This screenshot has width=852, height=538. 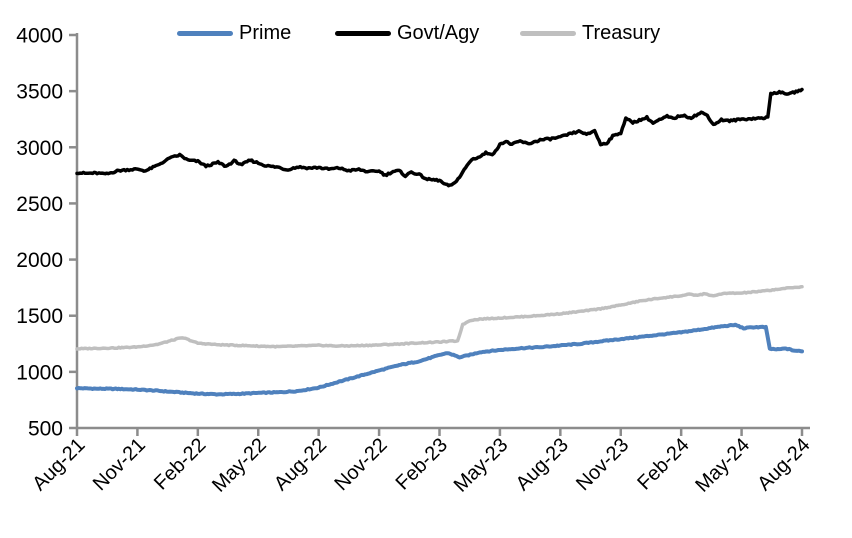 I want to click on legend-item-prime: Prime, so click(x=234, y=33).